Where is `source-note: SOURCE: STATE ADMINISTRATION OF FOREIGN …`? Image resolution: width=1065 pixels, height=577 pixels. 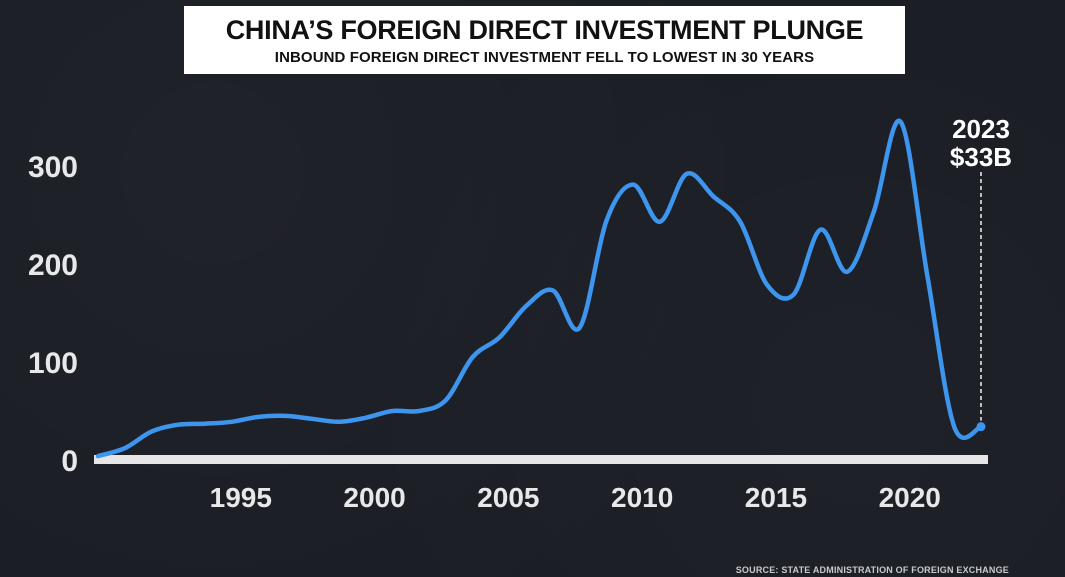 source-note: SOURCE: STATE ADMINISTRATION OF FOREIGN … is located at coordinates (872, 570).